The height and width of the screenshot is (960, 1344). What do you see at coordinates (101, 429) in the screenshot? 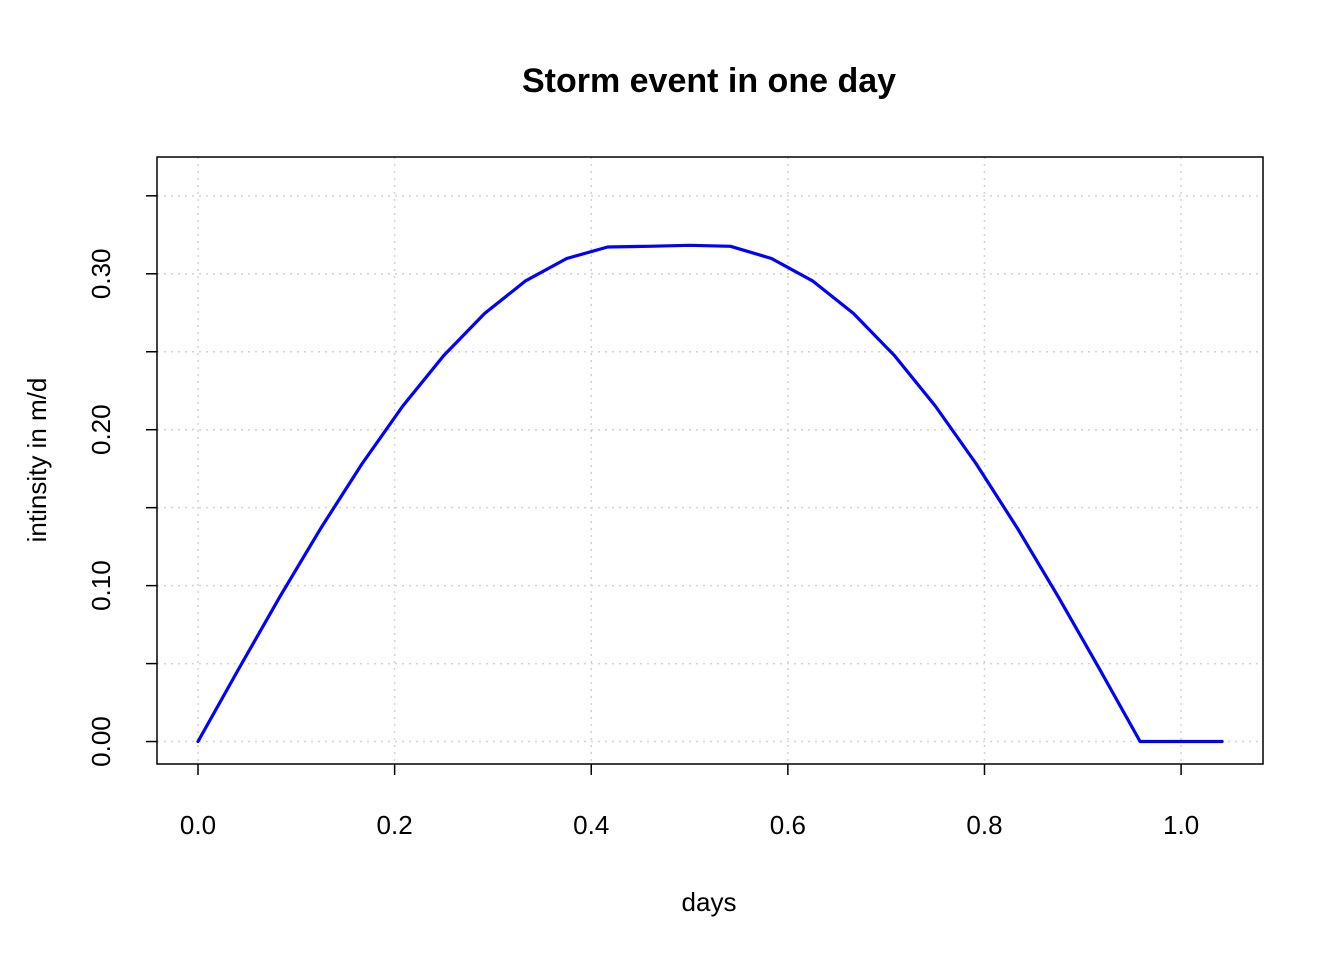
I see `y-tick-label: 0.20` at bounding box center [101, 429].